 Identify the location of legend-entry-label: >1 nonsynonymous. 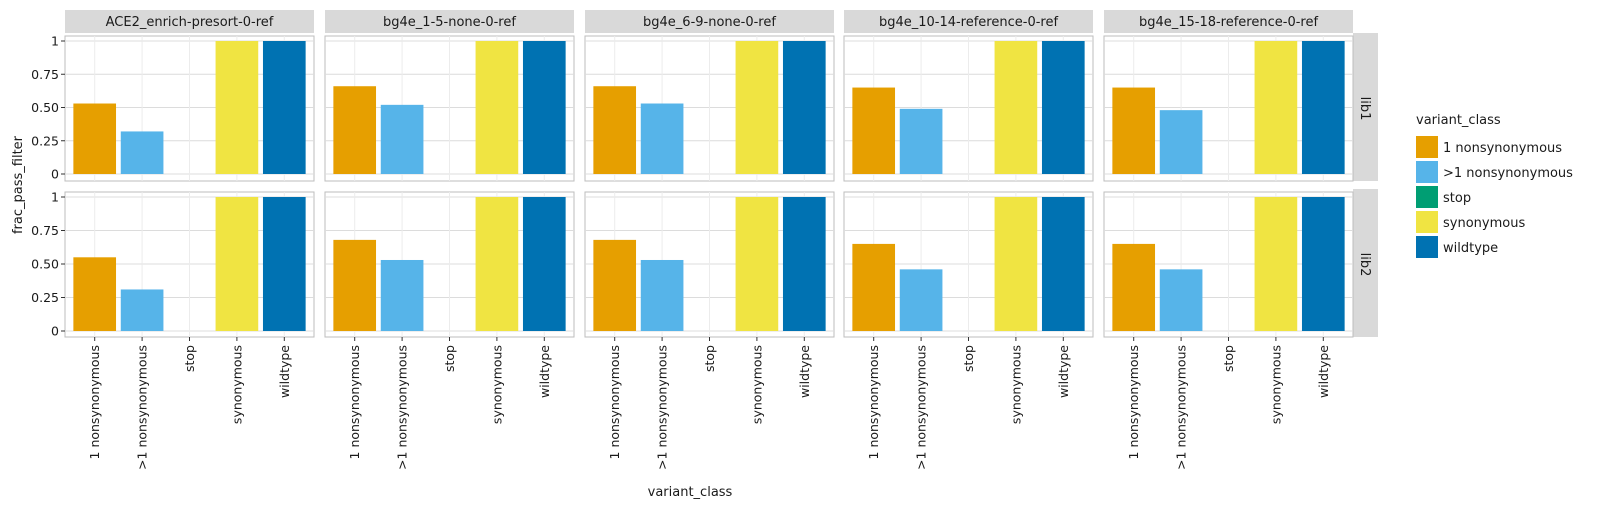
(1508, 173).